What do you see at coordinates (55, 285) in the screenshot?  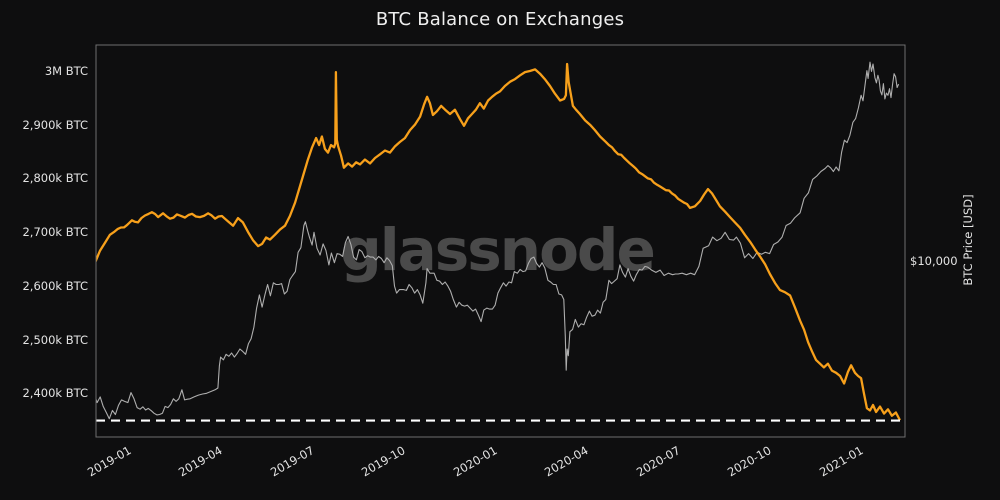 I see `y-tick-label: 2,600k BTC` at bounding box center [55, 285].